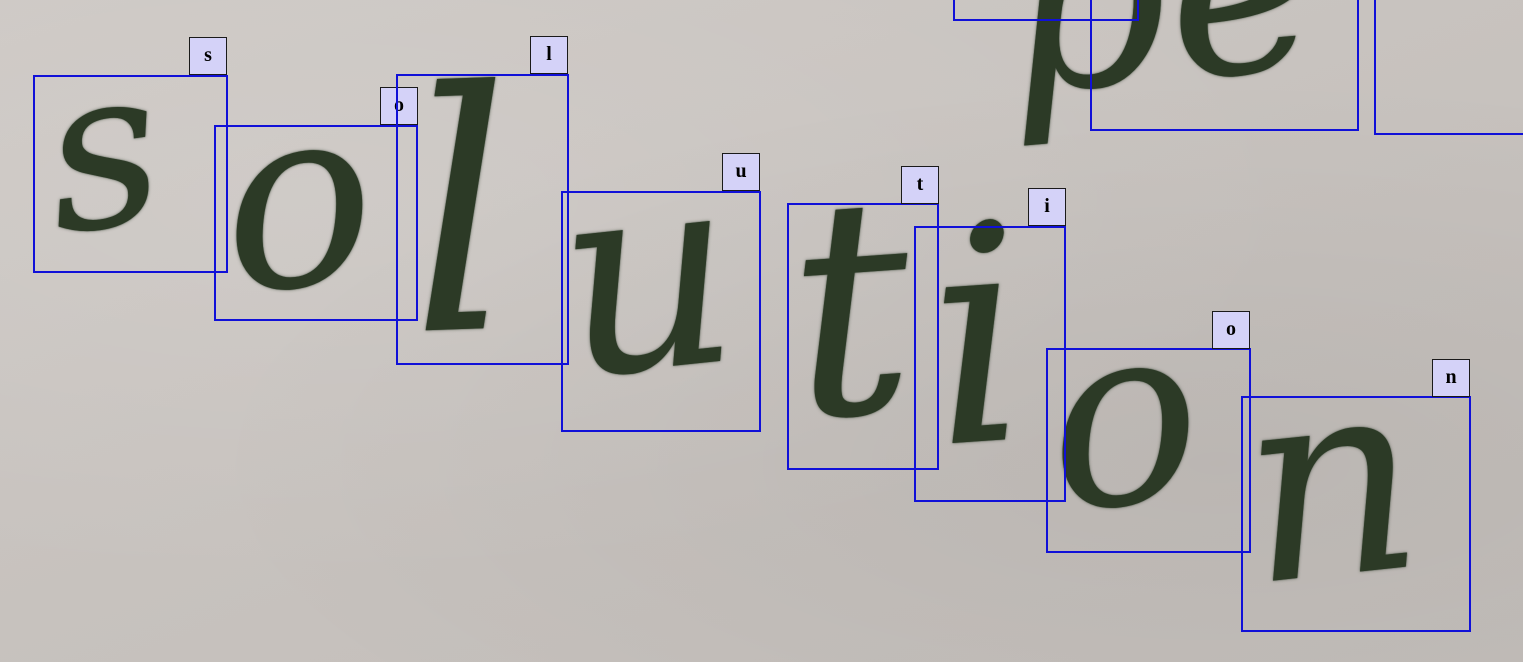  Describe the element at coordinates (130, 174) in the screenshot. I see `bbox-s` at that location.